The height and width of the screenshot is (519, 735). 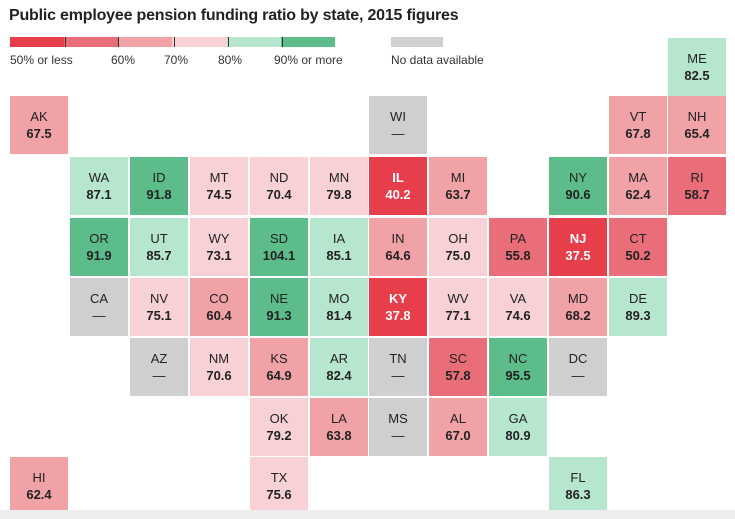 I want to click on state-tile-ma: MA 62.4, so click(x=638, y=186).